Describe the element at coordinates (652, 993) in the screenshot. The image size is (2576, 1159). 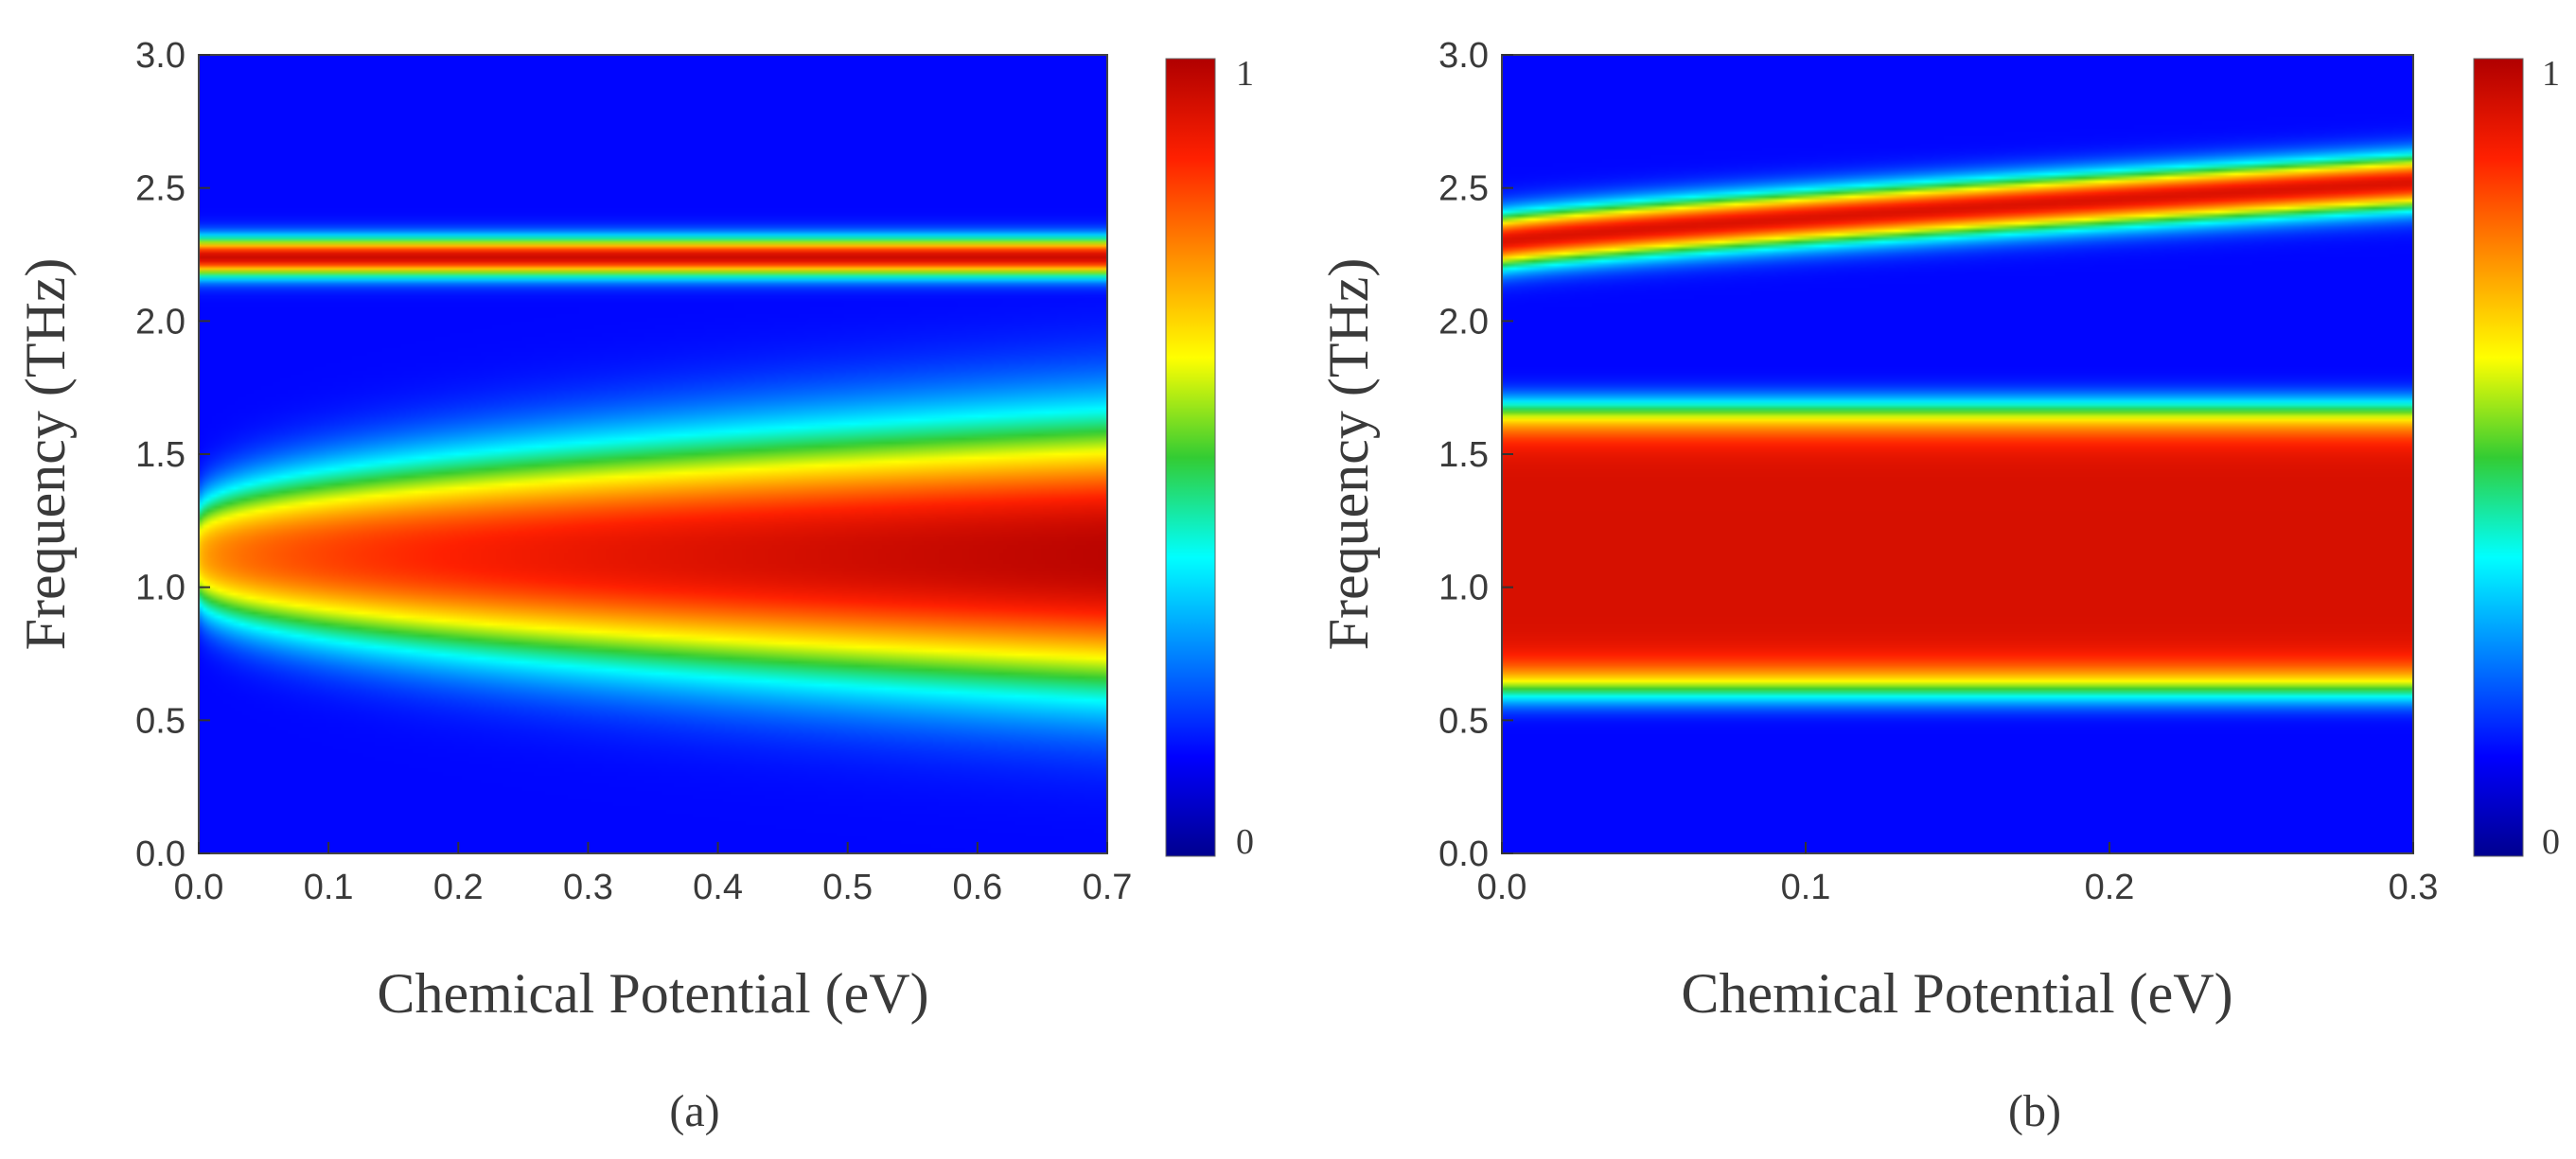
I see `x-axis-label-a: Chemical Potential (eV)` at that location.